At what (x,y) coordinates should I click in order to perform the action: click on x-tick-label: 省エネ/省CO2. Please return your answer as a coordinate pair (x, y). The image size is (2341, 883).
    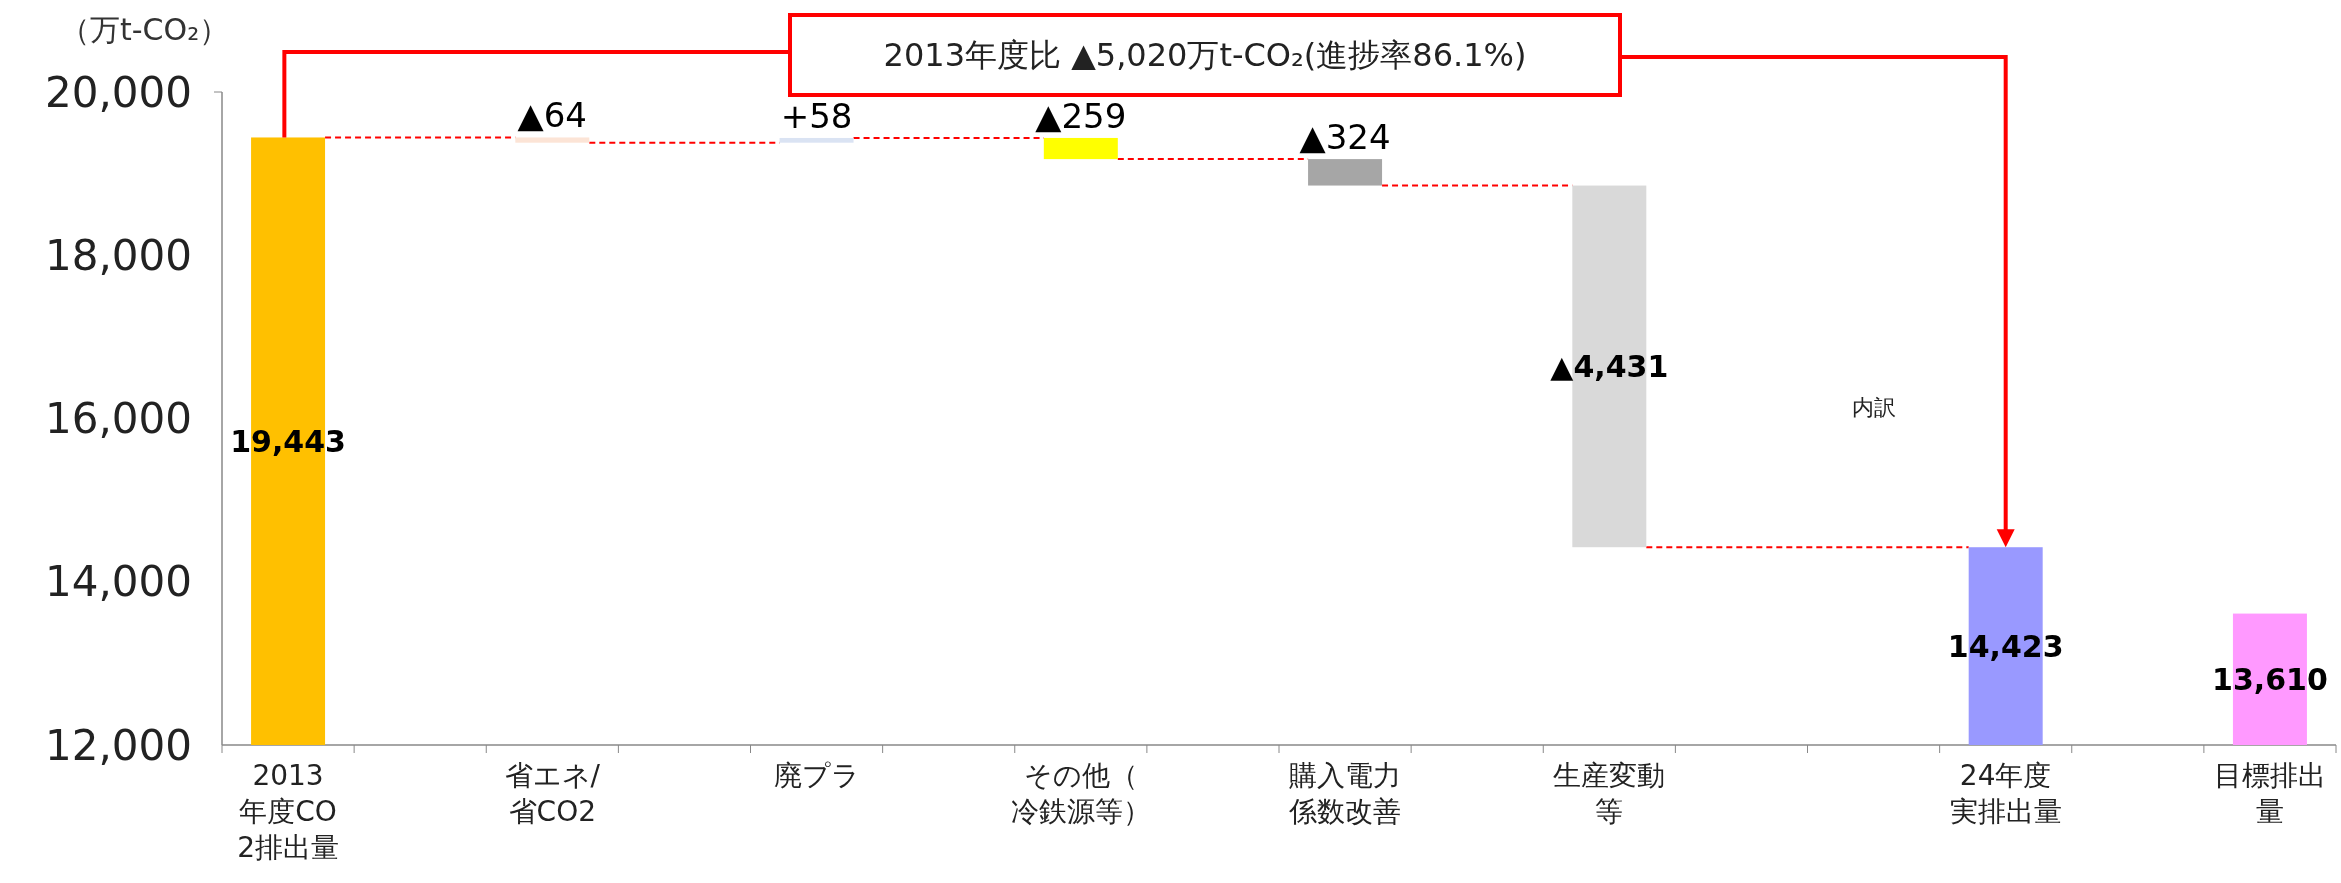
    Looking at the image, I should click on (552, 793).